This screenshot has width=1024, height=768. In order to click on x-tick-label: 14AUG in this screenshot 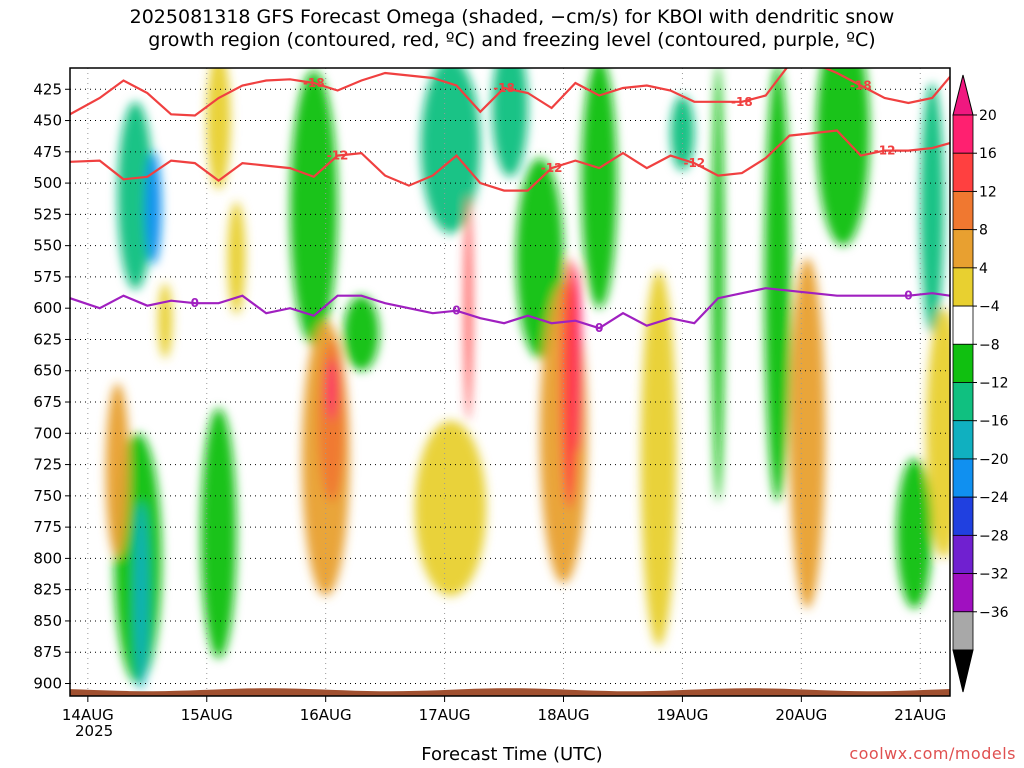, I will do `click(88, 715)`.